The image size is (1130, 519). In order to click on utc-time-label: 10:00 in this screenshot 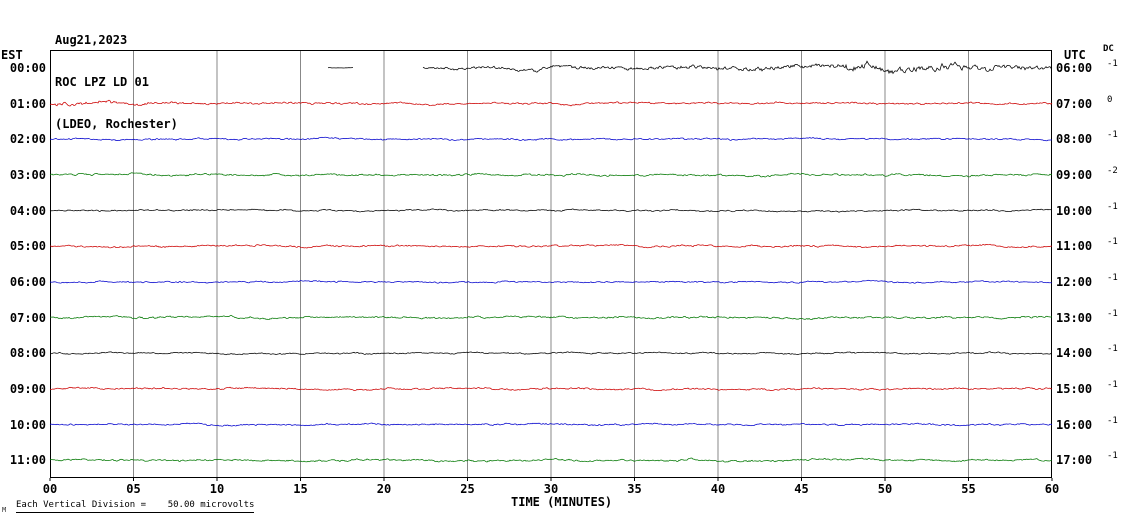, I will do `click(1074, 210)`.